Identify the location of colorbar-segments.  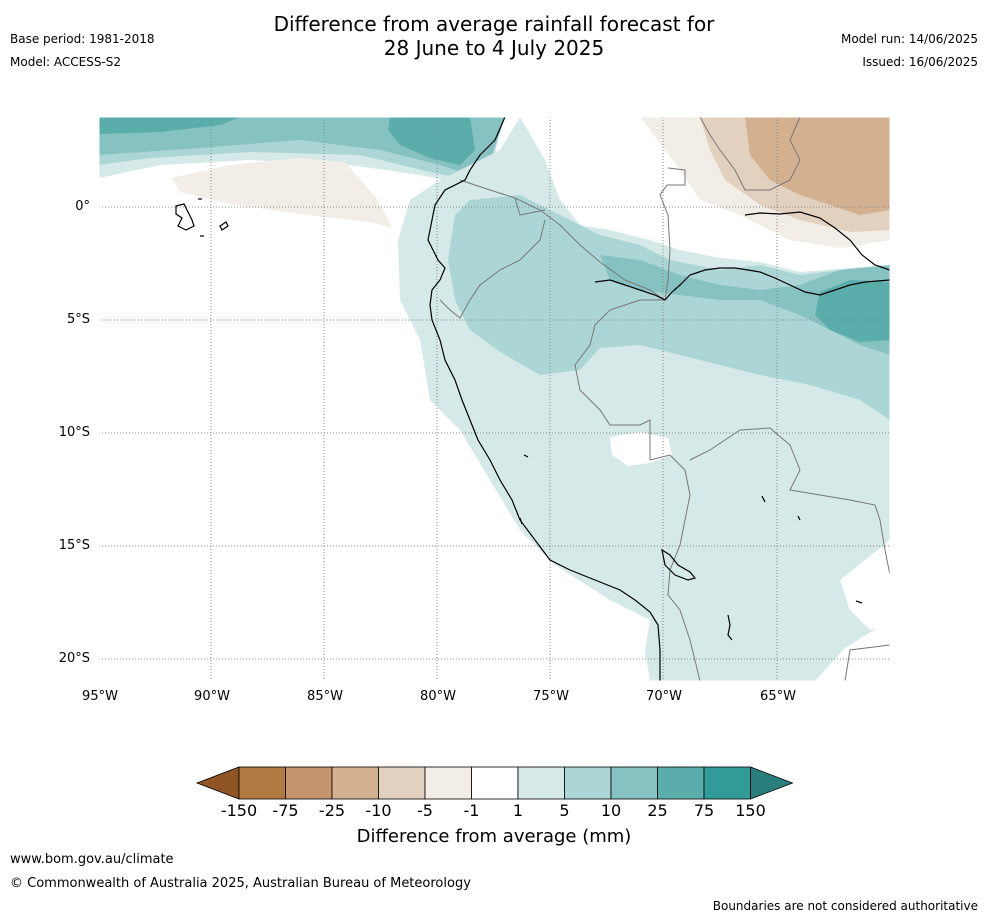
(494, 783).